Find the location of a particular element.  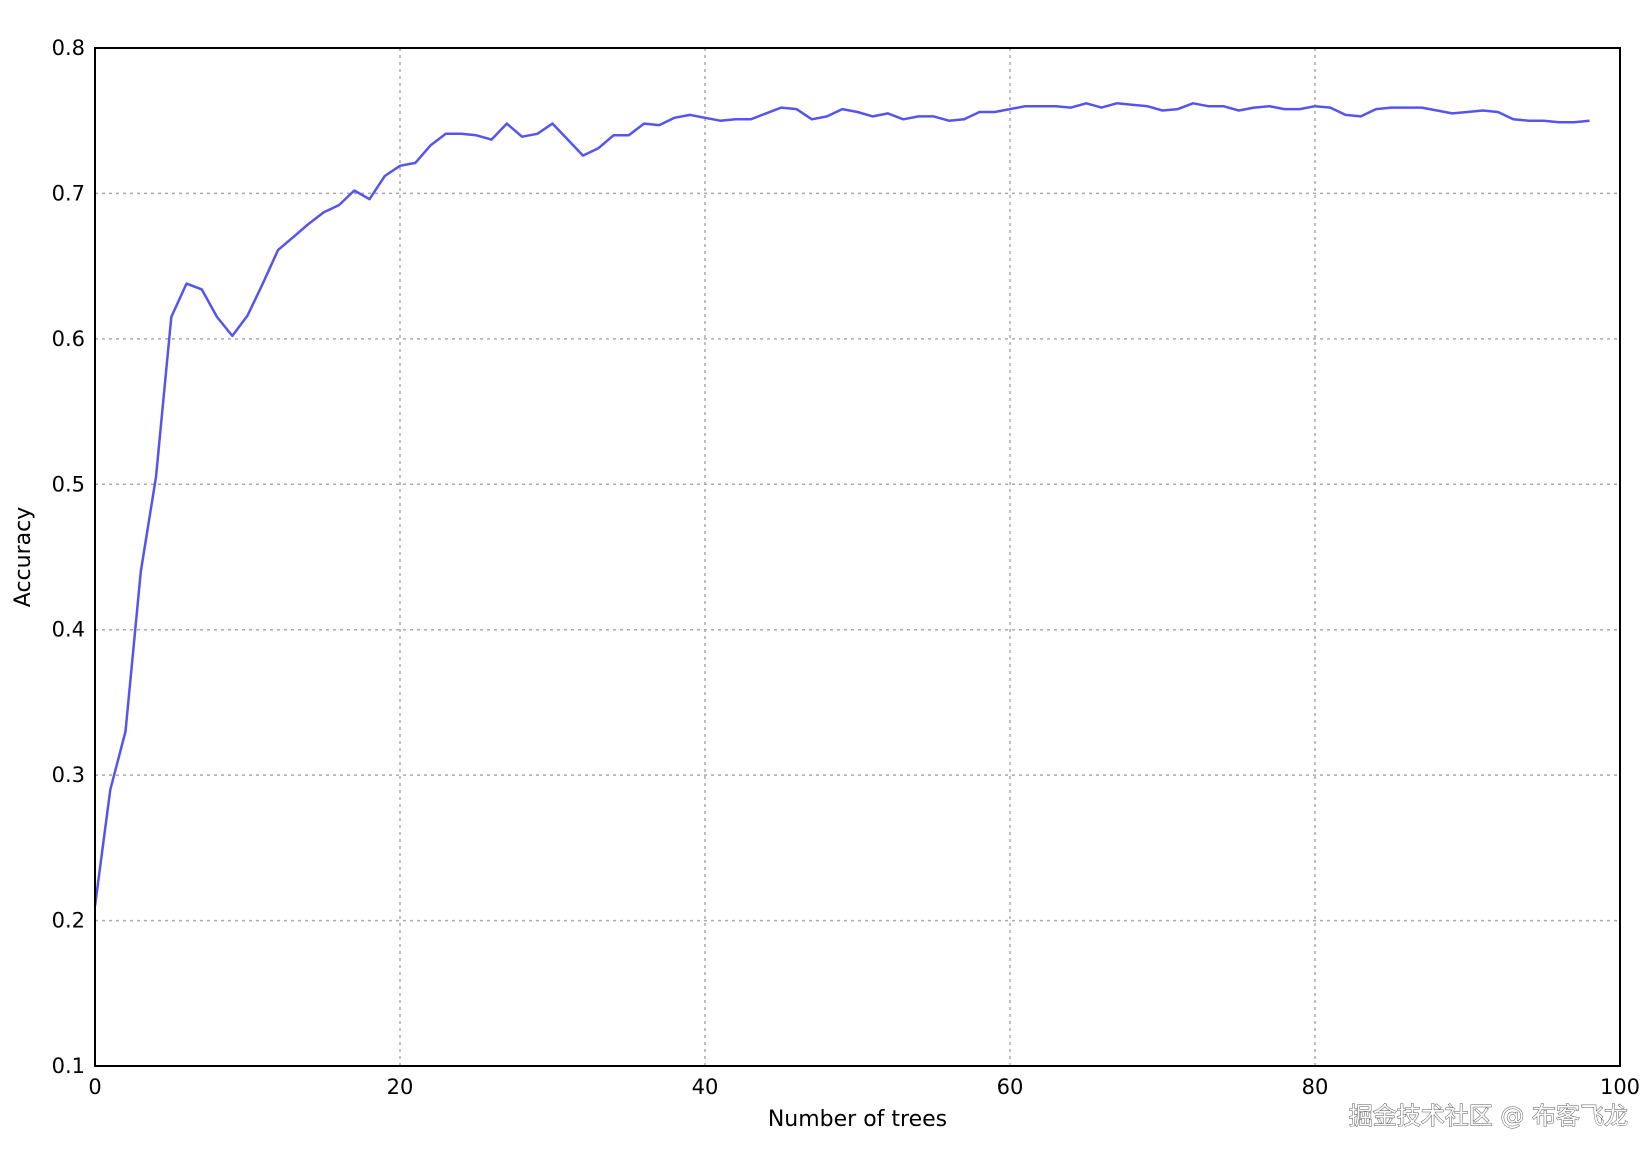

x-tick-label: 20 is located at coordinates (400, 1087).